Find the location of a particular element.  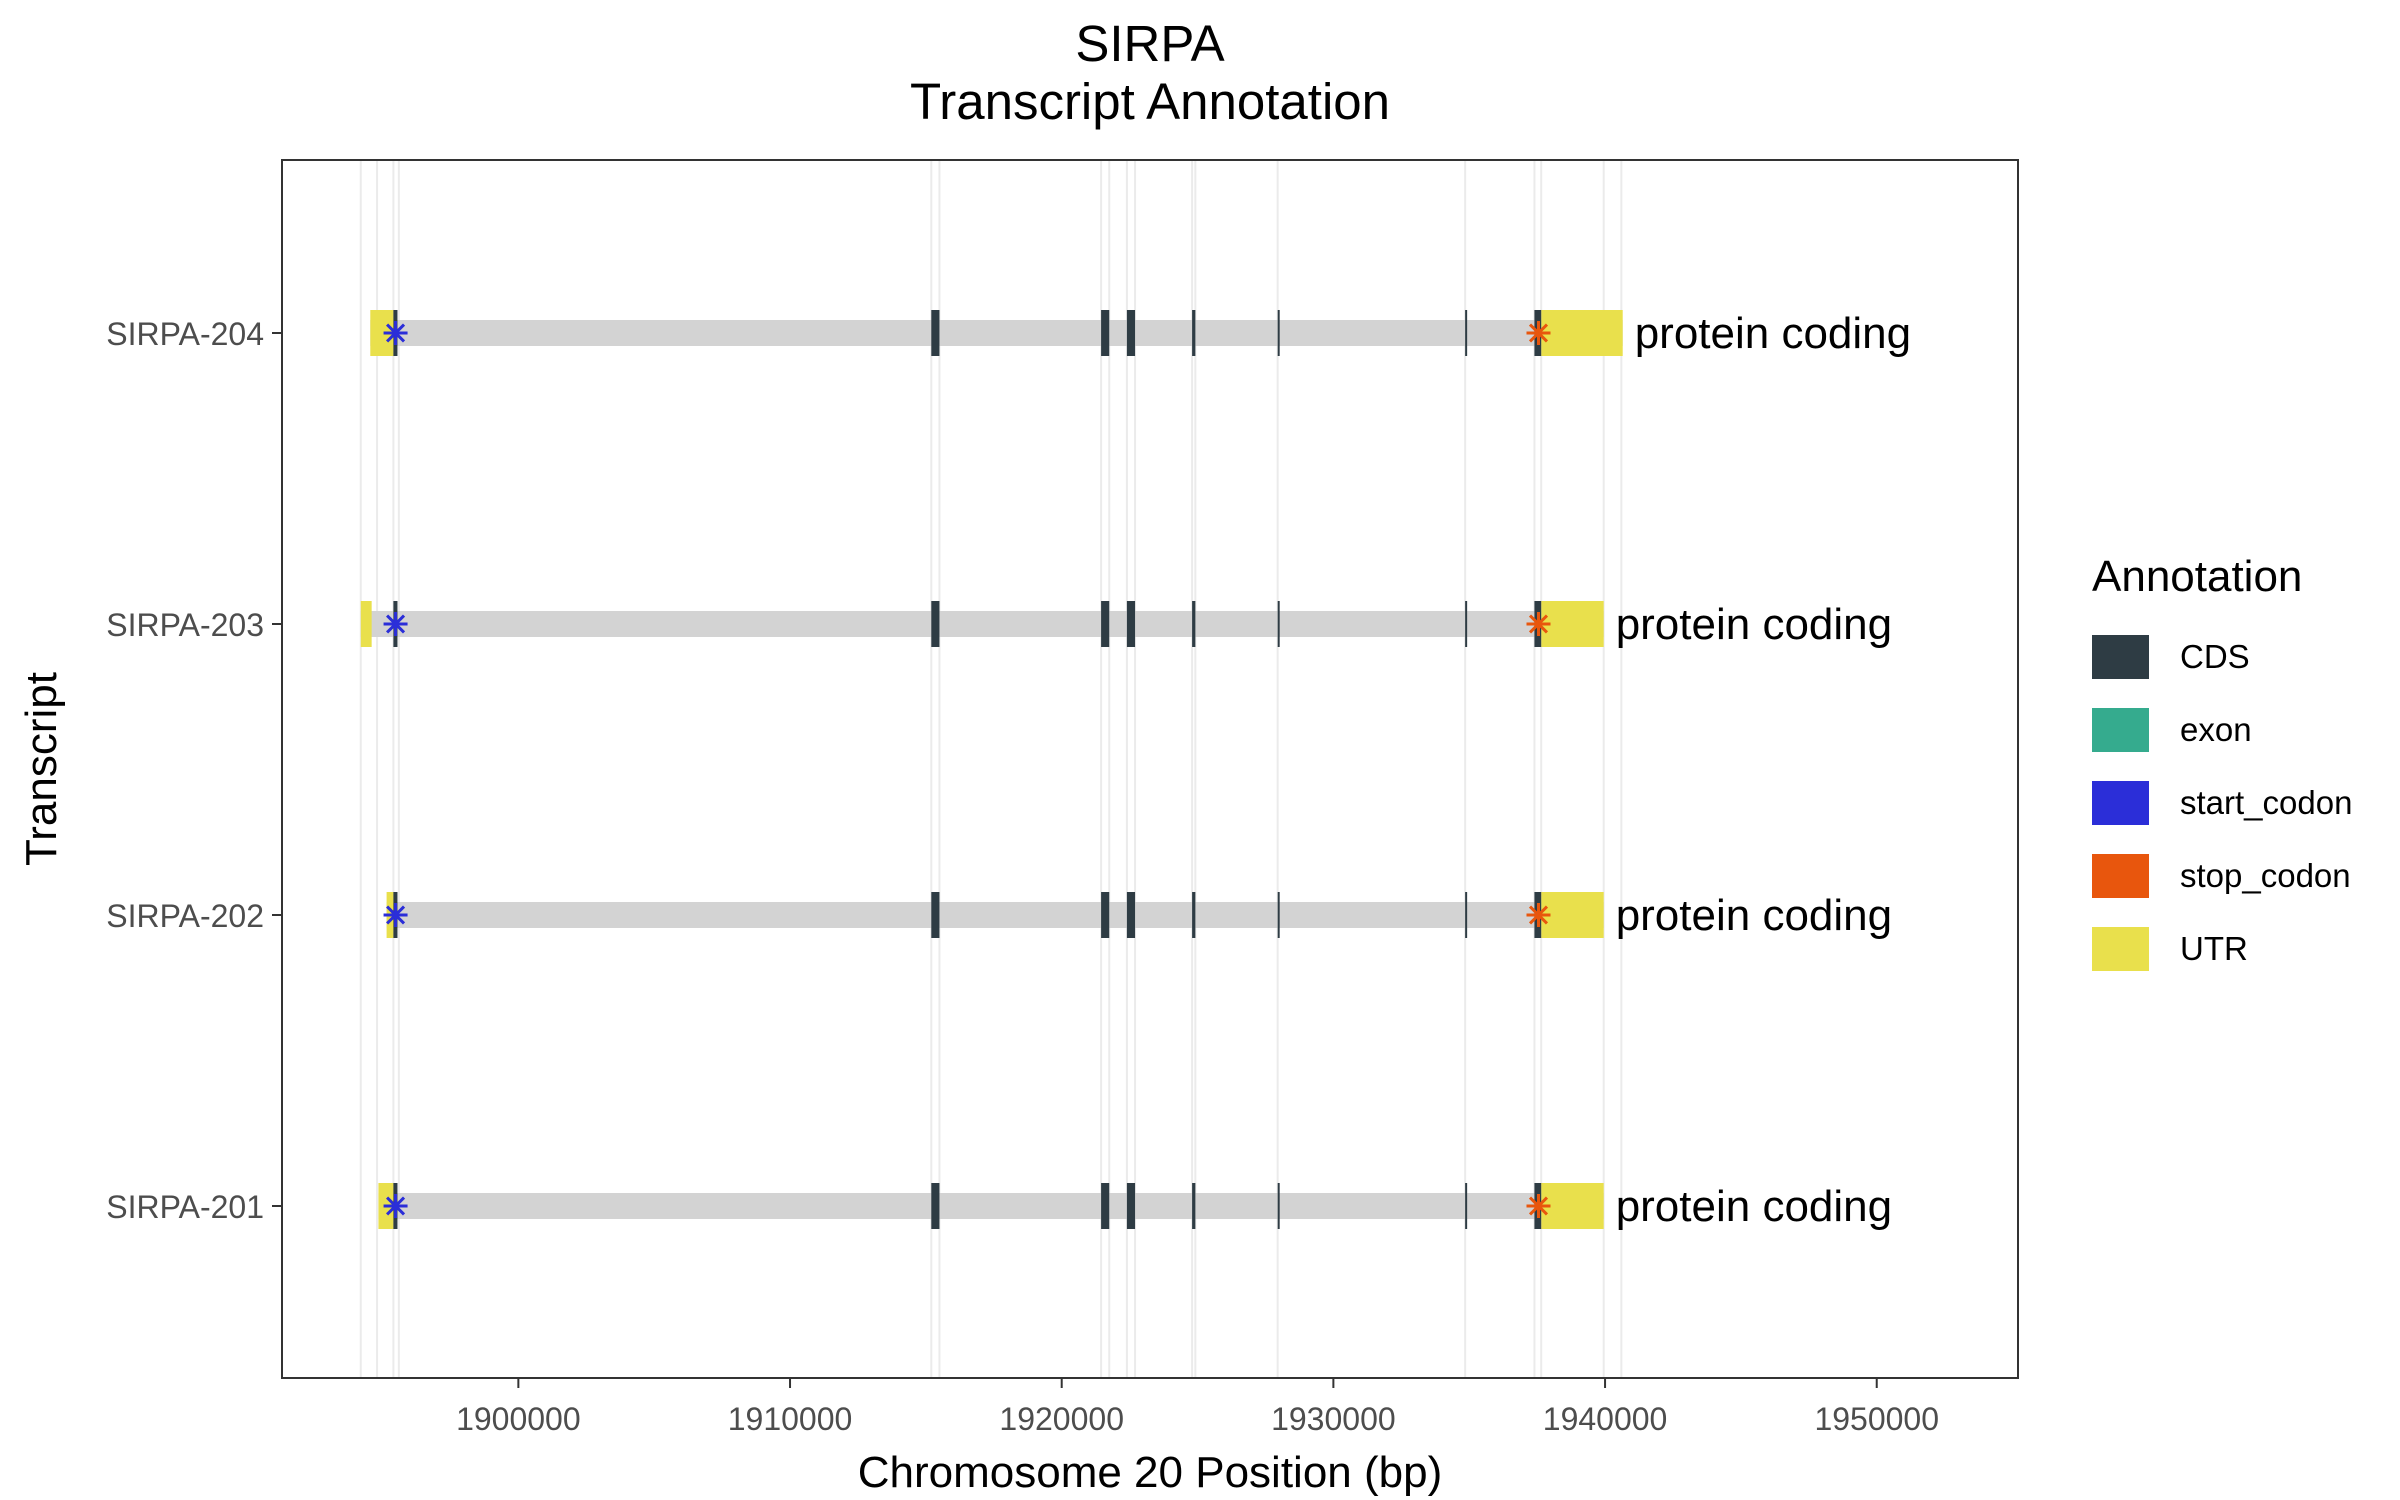

legend-item-start-codon: start_codon is located at coordinates (2222, 802).